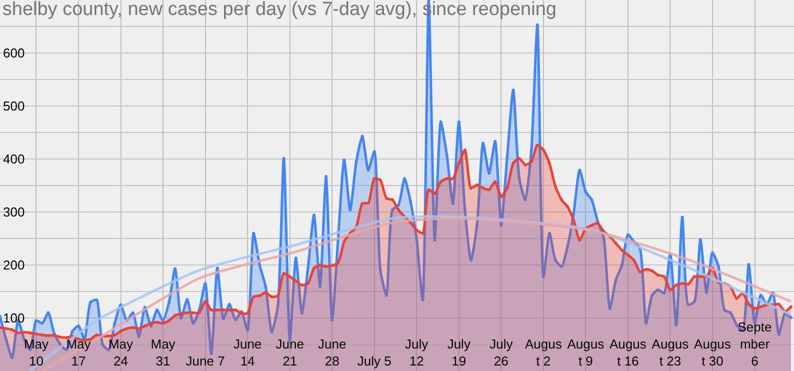  Describe the element at coordinates (713, 352) in the screenshot. I see `x-tick-label: Augus t 30` at that location.